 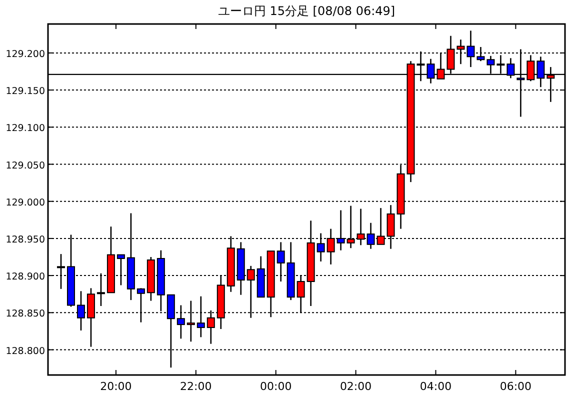 I want to click on y-tick-label: 129.150, so click(x=25, y=92).